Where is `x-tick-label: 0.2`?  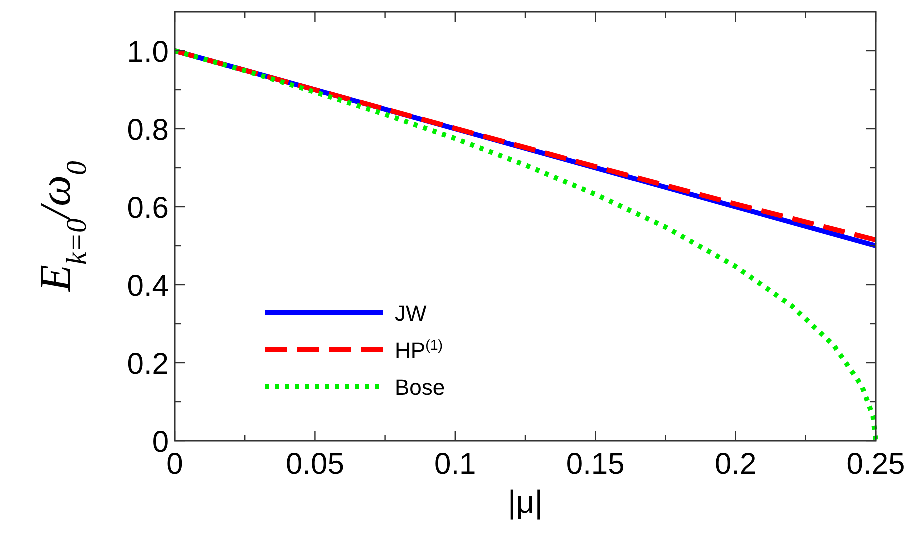 x-tick-label: 0.2 is located at coordinates (735, 464).